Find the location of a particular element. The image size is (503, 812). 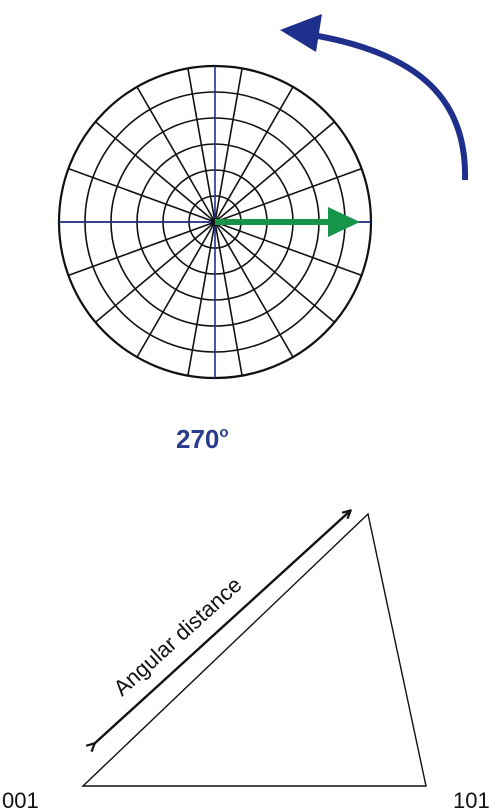

angular-distance-arrow is located at coordinates (222, 627).